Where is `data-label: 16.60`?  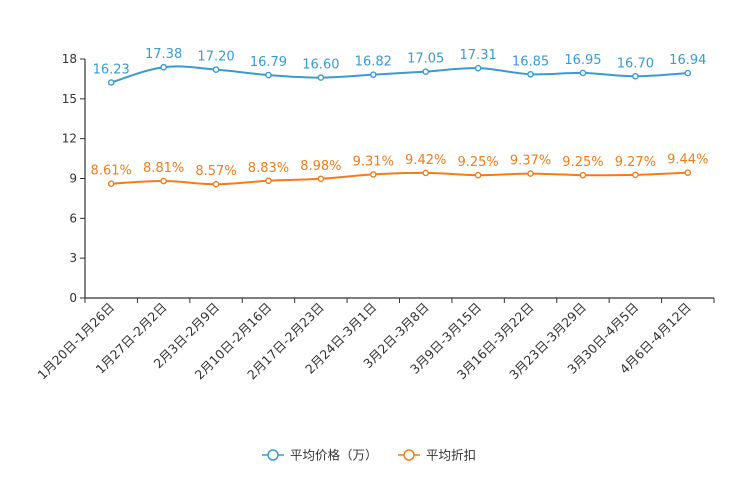 data-label: 16.60 is located at coordinates (320, 65).